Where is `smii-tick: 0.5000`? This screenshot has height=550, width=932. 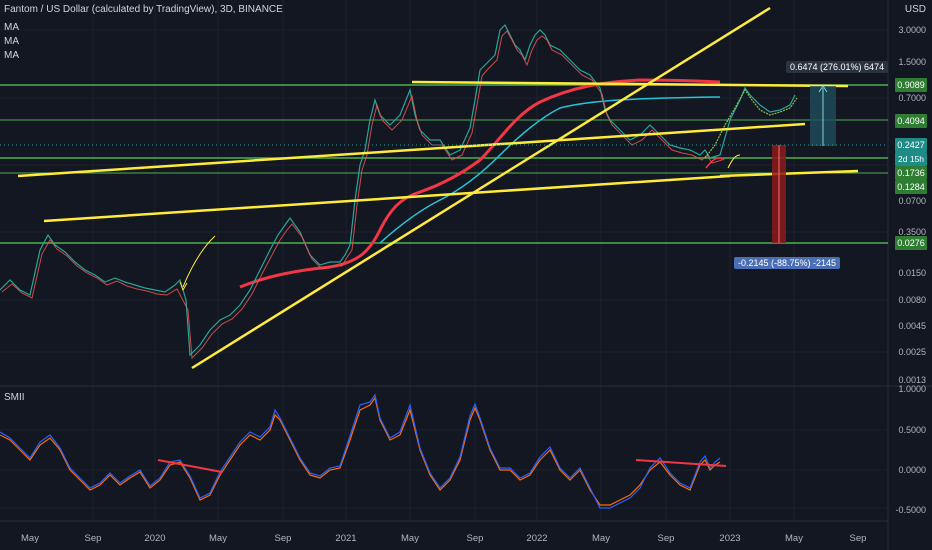
smii-tick: 0.5000 is located at coordinates (912, 430).